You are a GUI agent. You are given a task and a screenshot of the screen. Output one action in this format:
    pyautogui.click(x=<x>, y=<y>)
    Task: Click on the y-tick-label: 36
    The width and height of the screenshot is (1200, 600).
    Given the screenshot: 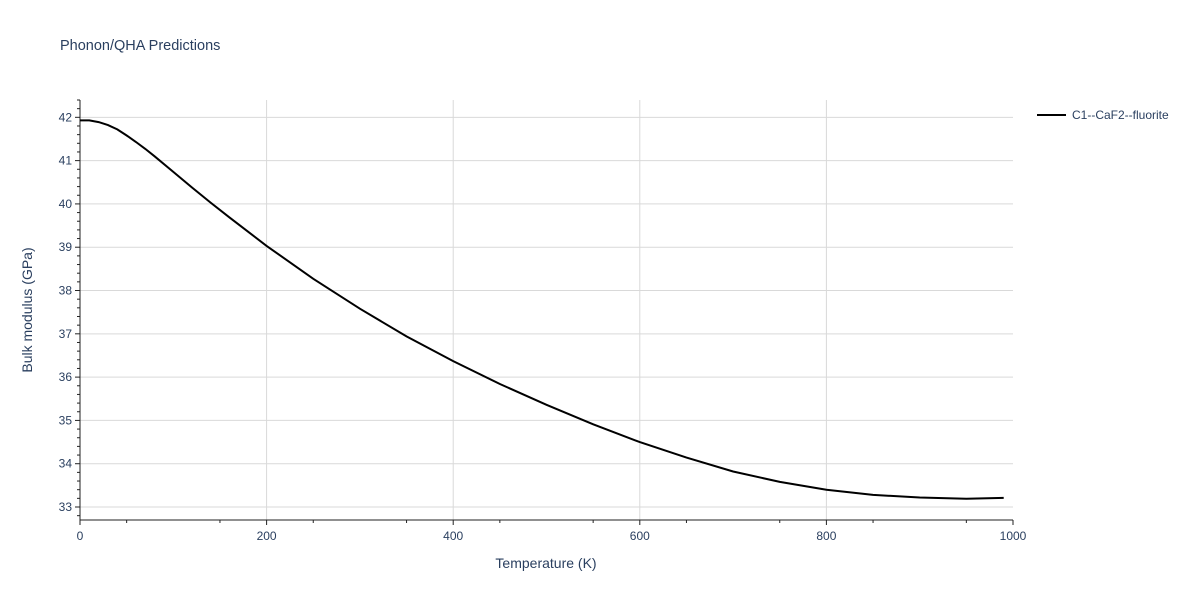 What is the action you would take?
    pyautogui.click(x=66, y=377)
    